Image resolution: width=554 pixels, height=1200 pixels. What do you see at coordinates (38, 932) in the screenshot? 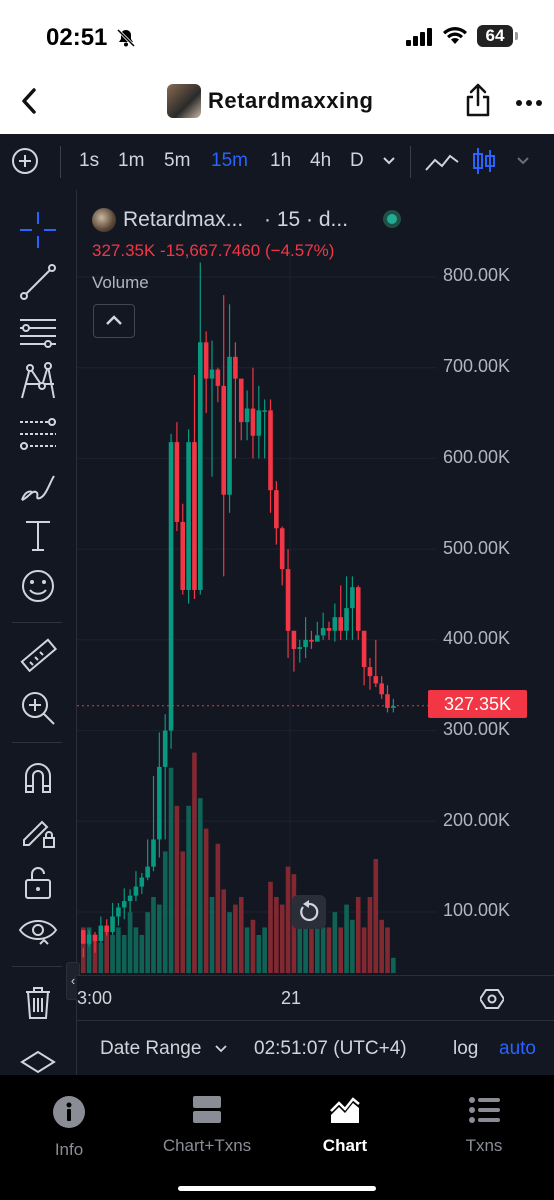
I see `visibility-eye-icon` at bounding box center [38, 932].